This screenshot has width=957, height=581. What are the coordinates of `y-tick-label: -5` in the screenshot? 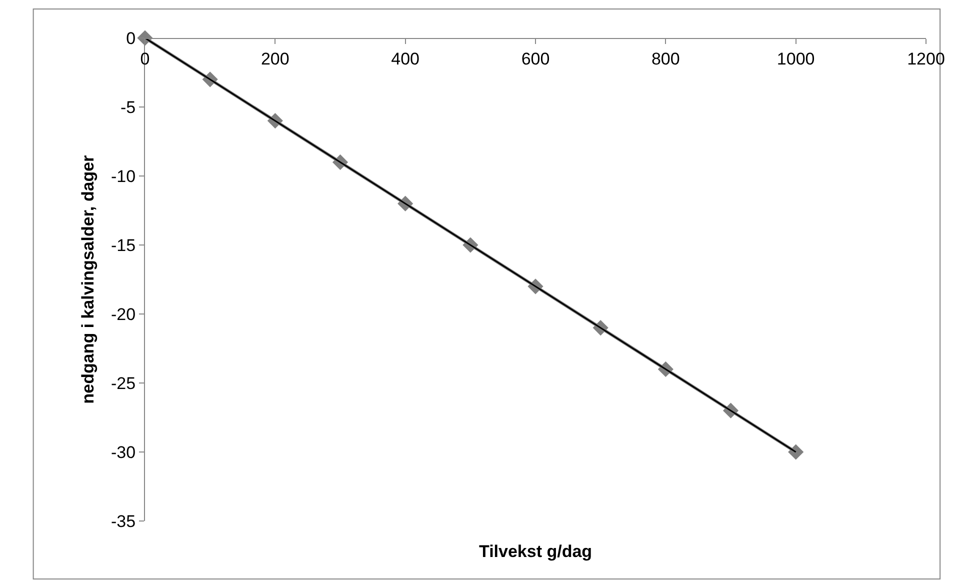 It's located at (128, 107).